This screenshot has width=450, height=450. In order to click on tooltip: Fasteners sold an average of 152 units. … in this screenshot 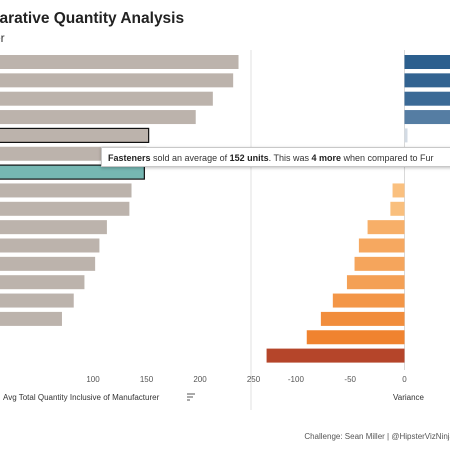, I will do `click(275, 157)`.